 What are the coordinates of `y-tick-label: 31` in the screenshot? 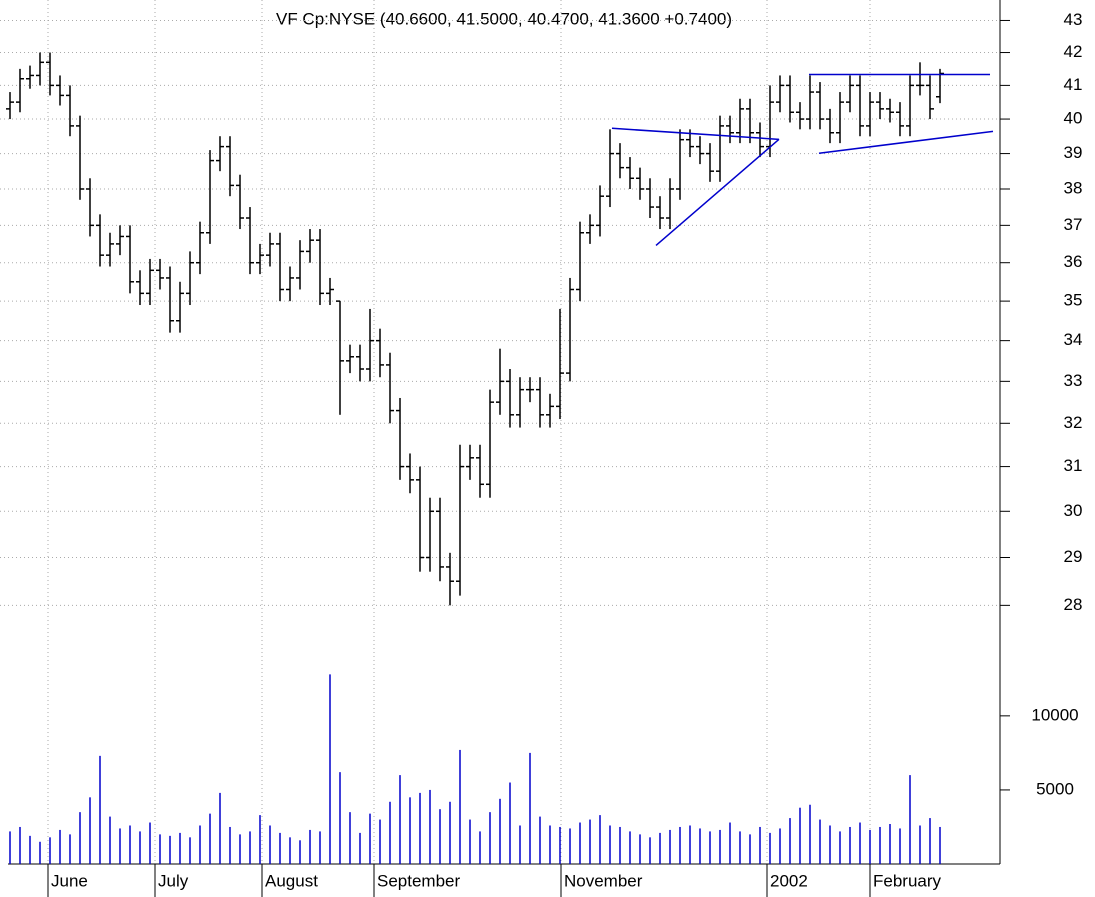 It's located at (1073, 465).